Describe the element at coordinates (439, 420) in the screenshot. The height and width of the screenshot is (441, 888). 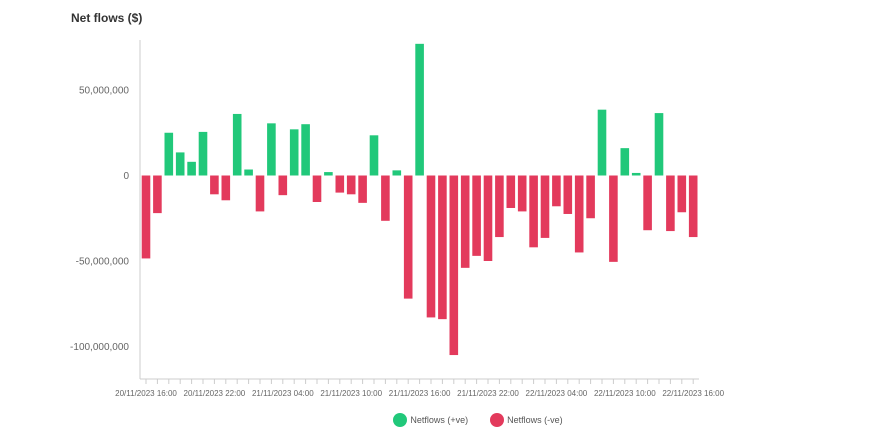
I see `legend-positive-label: Netflows (+ve)` at that location.